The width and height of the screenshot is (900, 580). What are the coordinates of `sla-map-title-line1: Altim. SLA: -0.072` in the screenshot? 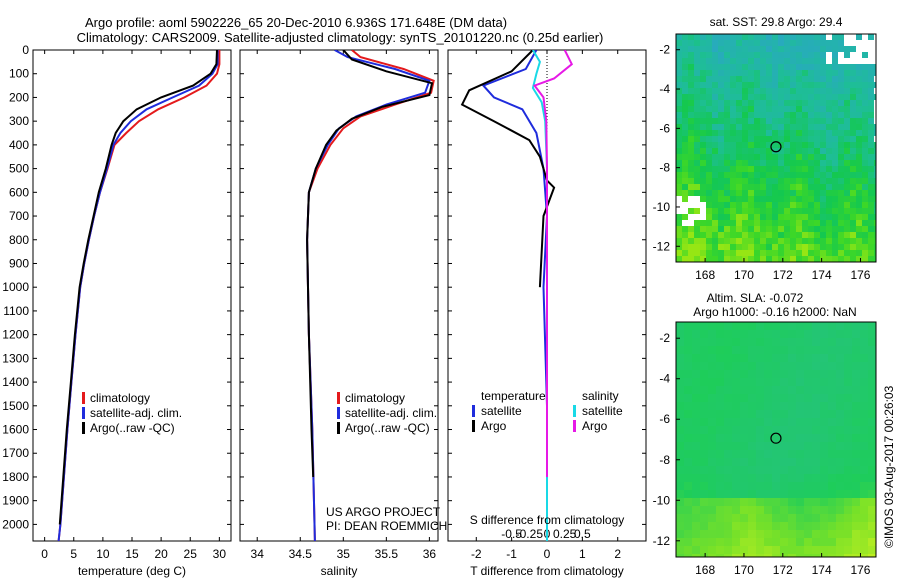 It's located at (755, 298).